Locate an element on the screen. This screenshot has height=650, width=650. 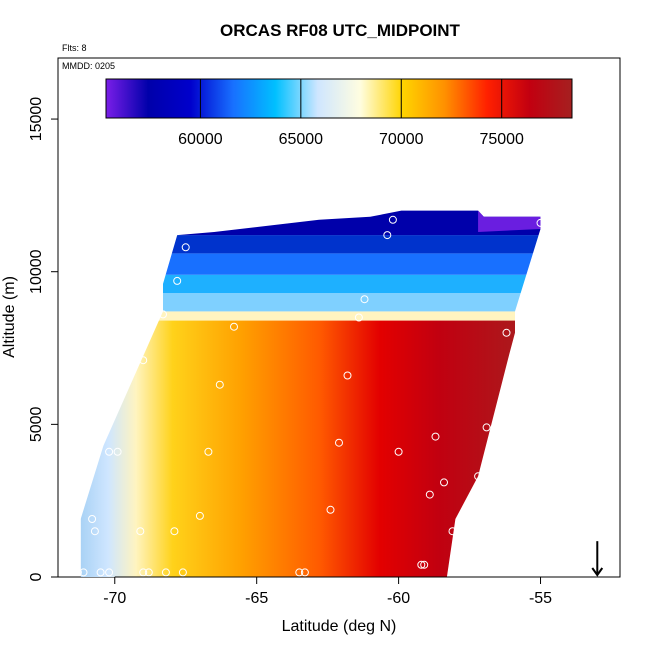
colorbar-tick-label: 60000 is located at coordinates (200, 139).